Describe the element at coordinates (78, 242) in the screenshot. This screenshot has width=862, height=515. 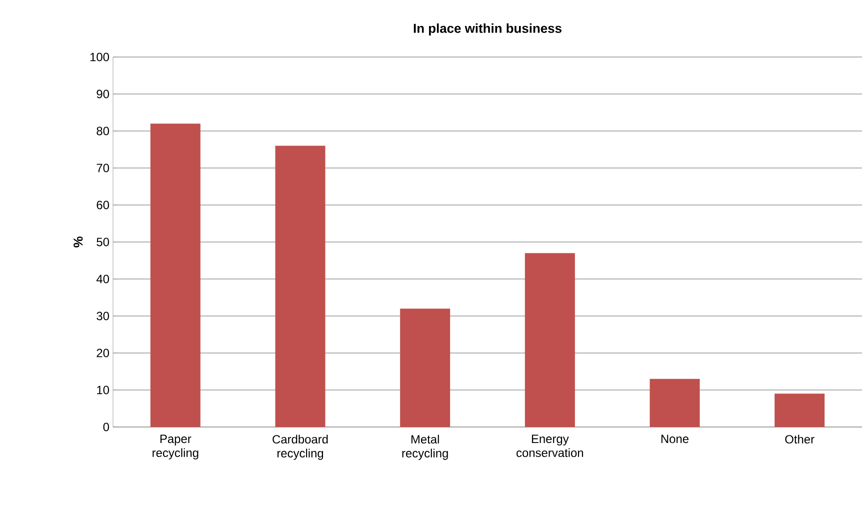
I see `y-axis-title: %` at that location.